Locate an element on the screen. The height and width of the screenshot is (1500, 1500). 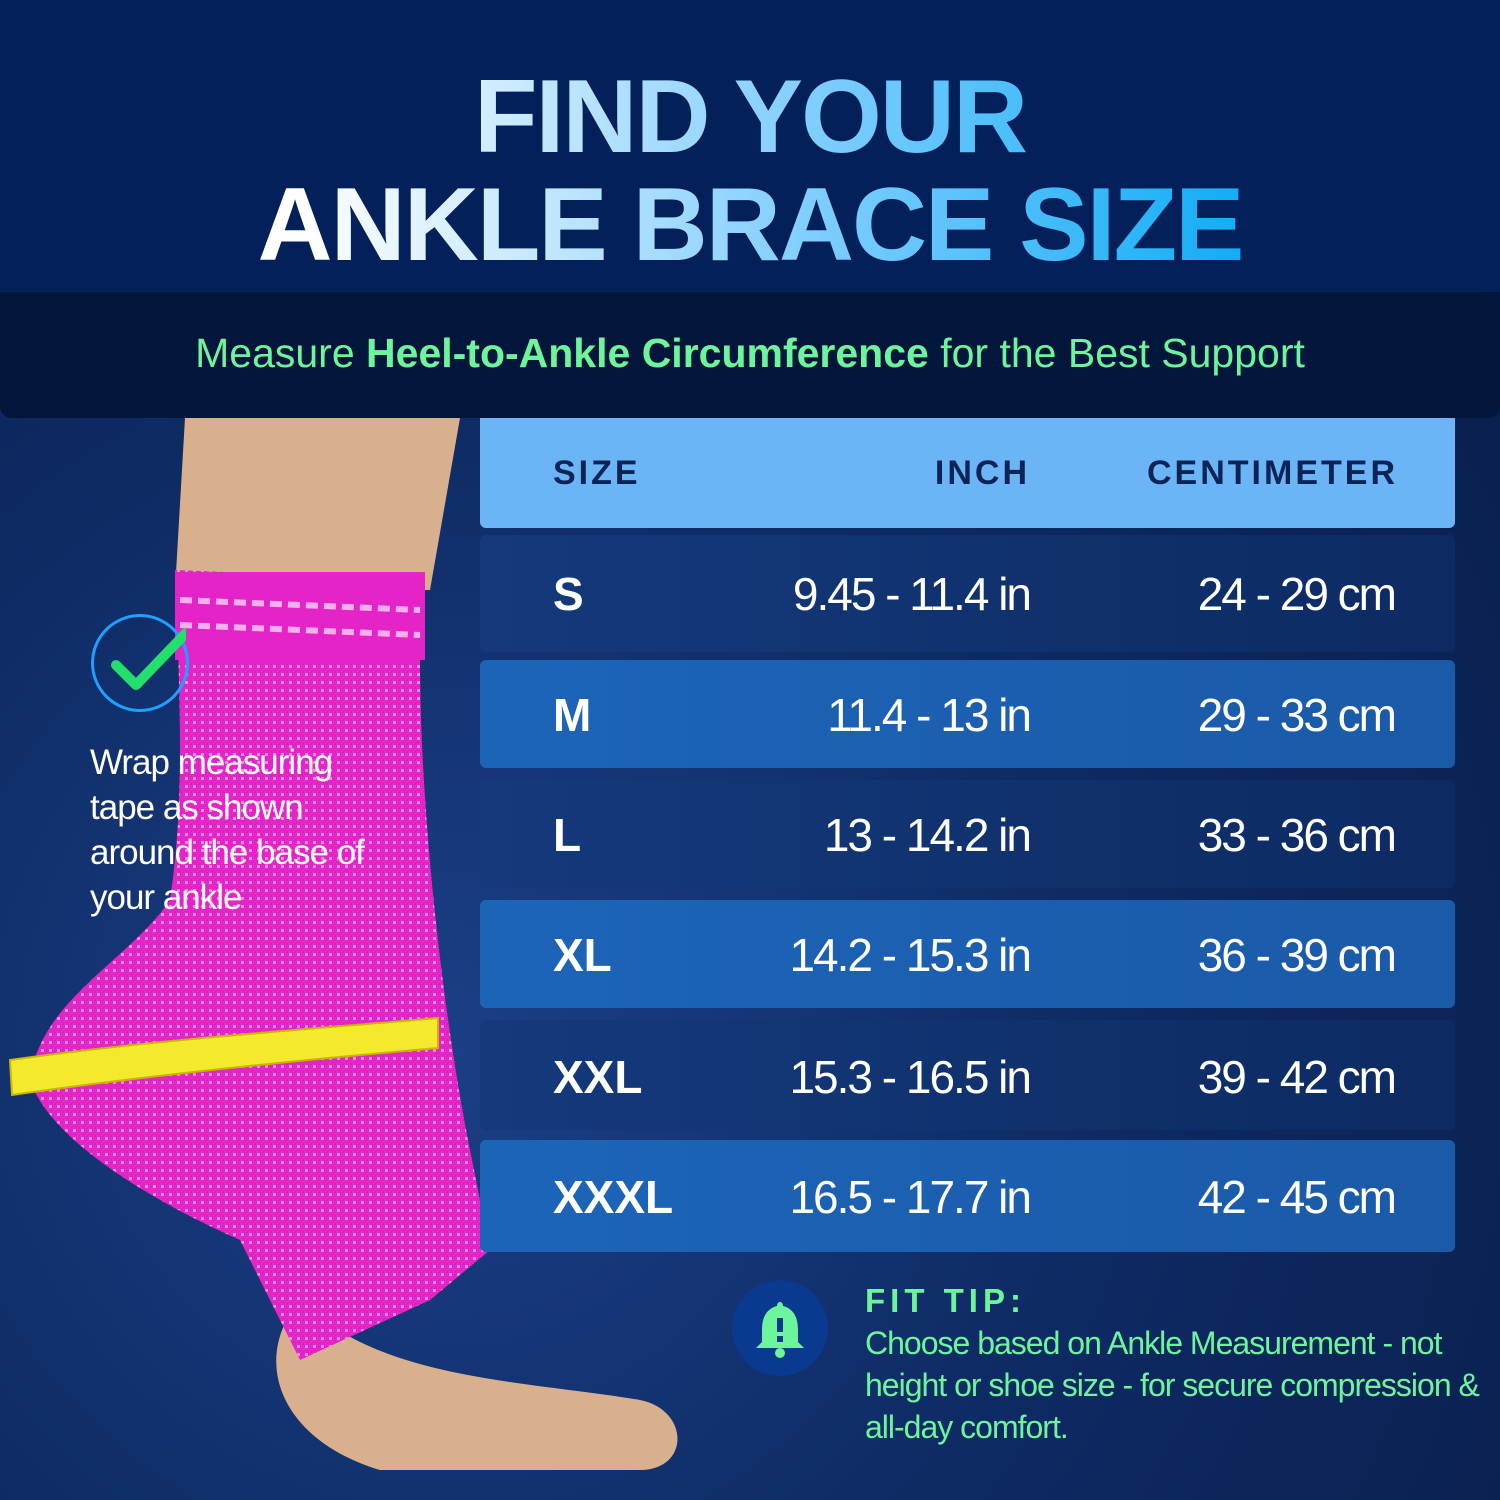
bell-alert-icon is located at coordinates (780, 1328).